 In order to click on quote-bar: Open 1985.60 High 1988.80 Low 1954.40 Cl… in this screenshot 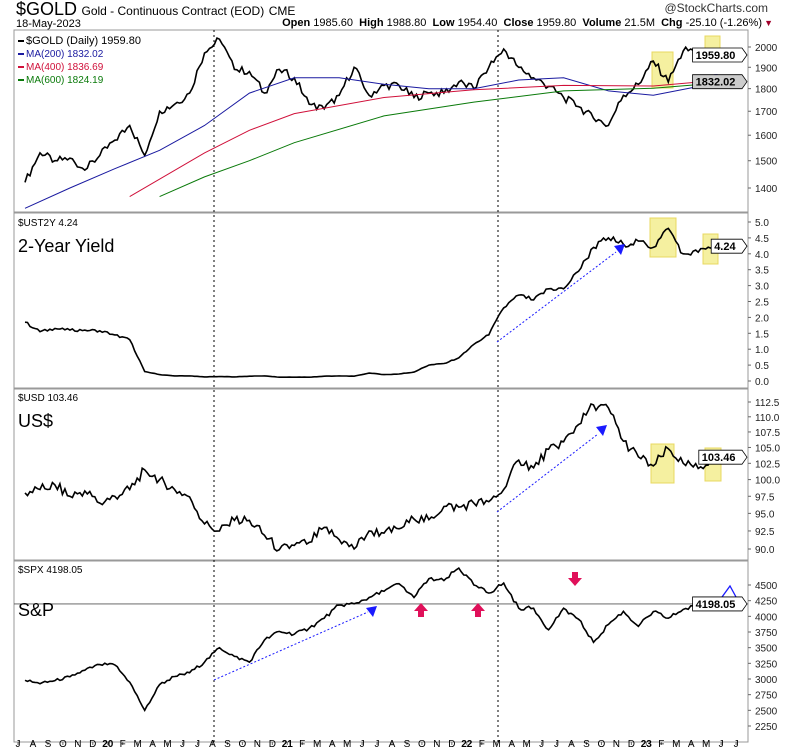, I will do `click(522, 23)`.